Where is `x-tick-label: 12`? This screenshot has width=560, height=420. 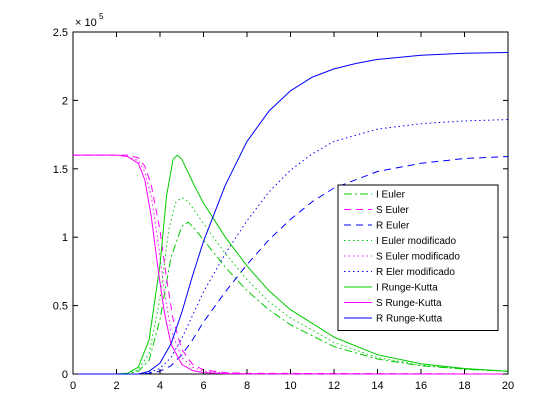
x-tick-label: 12 is located at coordinates (334, 386).